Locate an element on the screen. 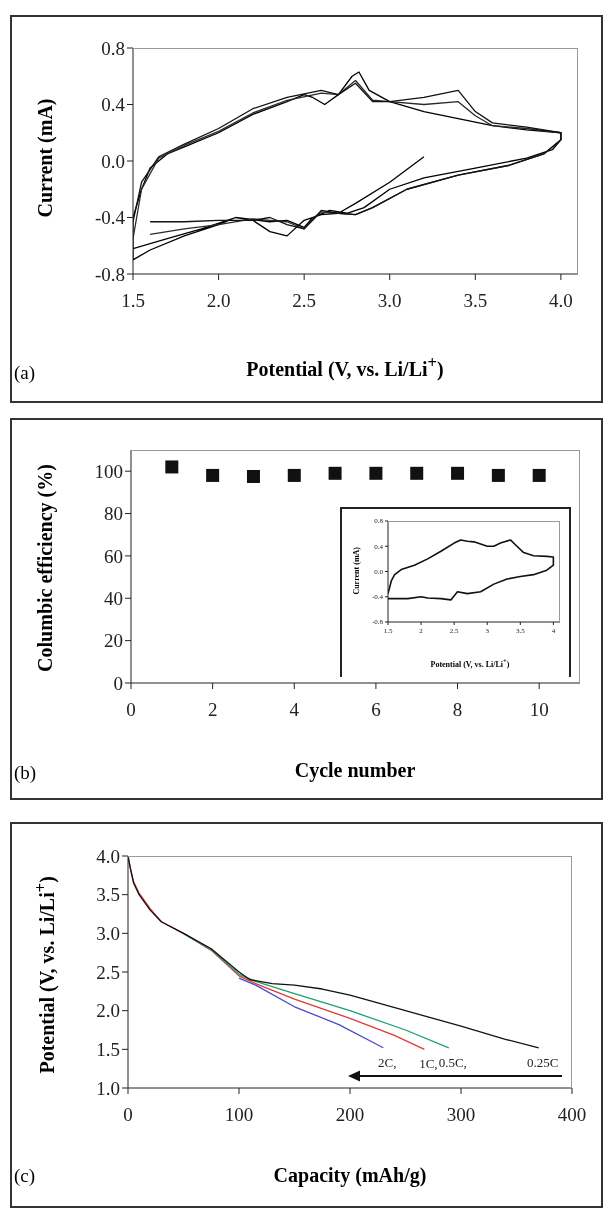 Image resolution: width=613 pixels, height=1209 pixels. y-tick-label: 2.5 is located at coordinates (108, 972).